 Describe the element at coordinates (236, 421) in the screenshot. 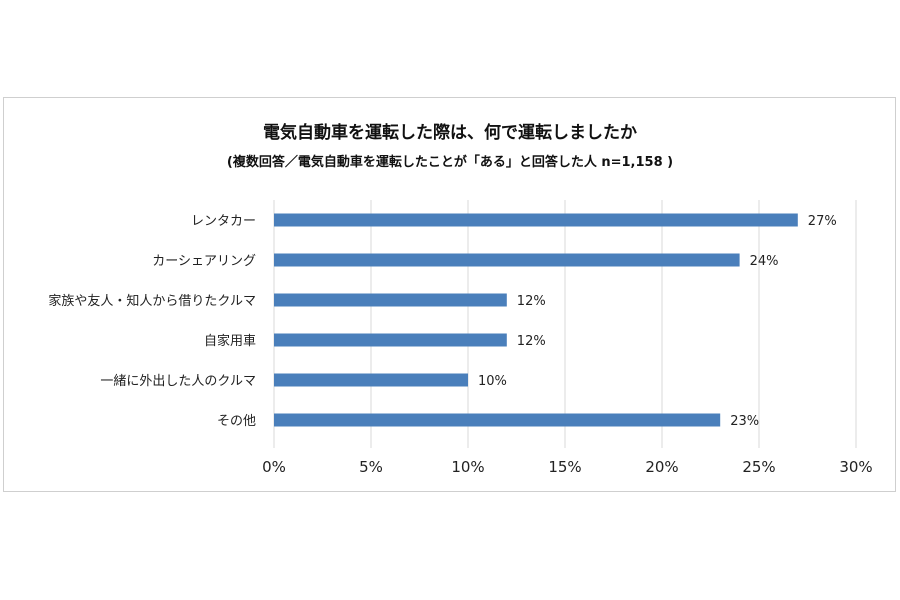

I see `category-label: その他` at that location.